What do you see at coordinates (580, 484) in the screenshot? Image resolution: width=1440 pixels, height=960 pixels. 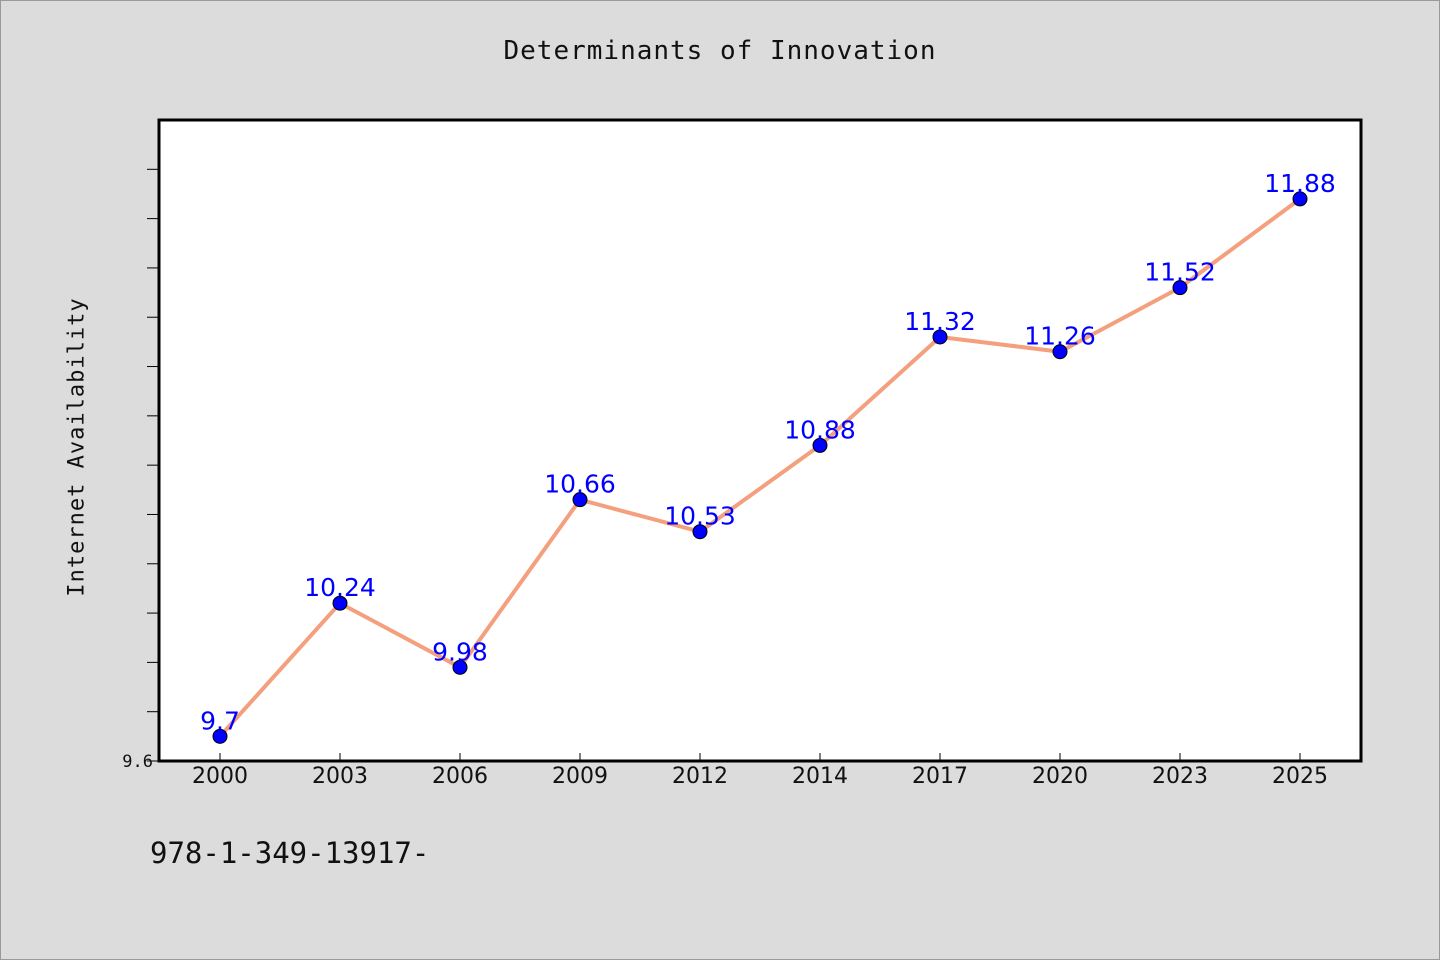 I see `data-label: 10.66` at bounding box center [580, 484].